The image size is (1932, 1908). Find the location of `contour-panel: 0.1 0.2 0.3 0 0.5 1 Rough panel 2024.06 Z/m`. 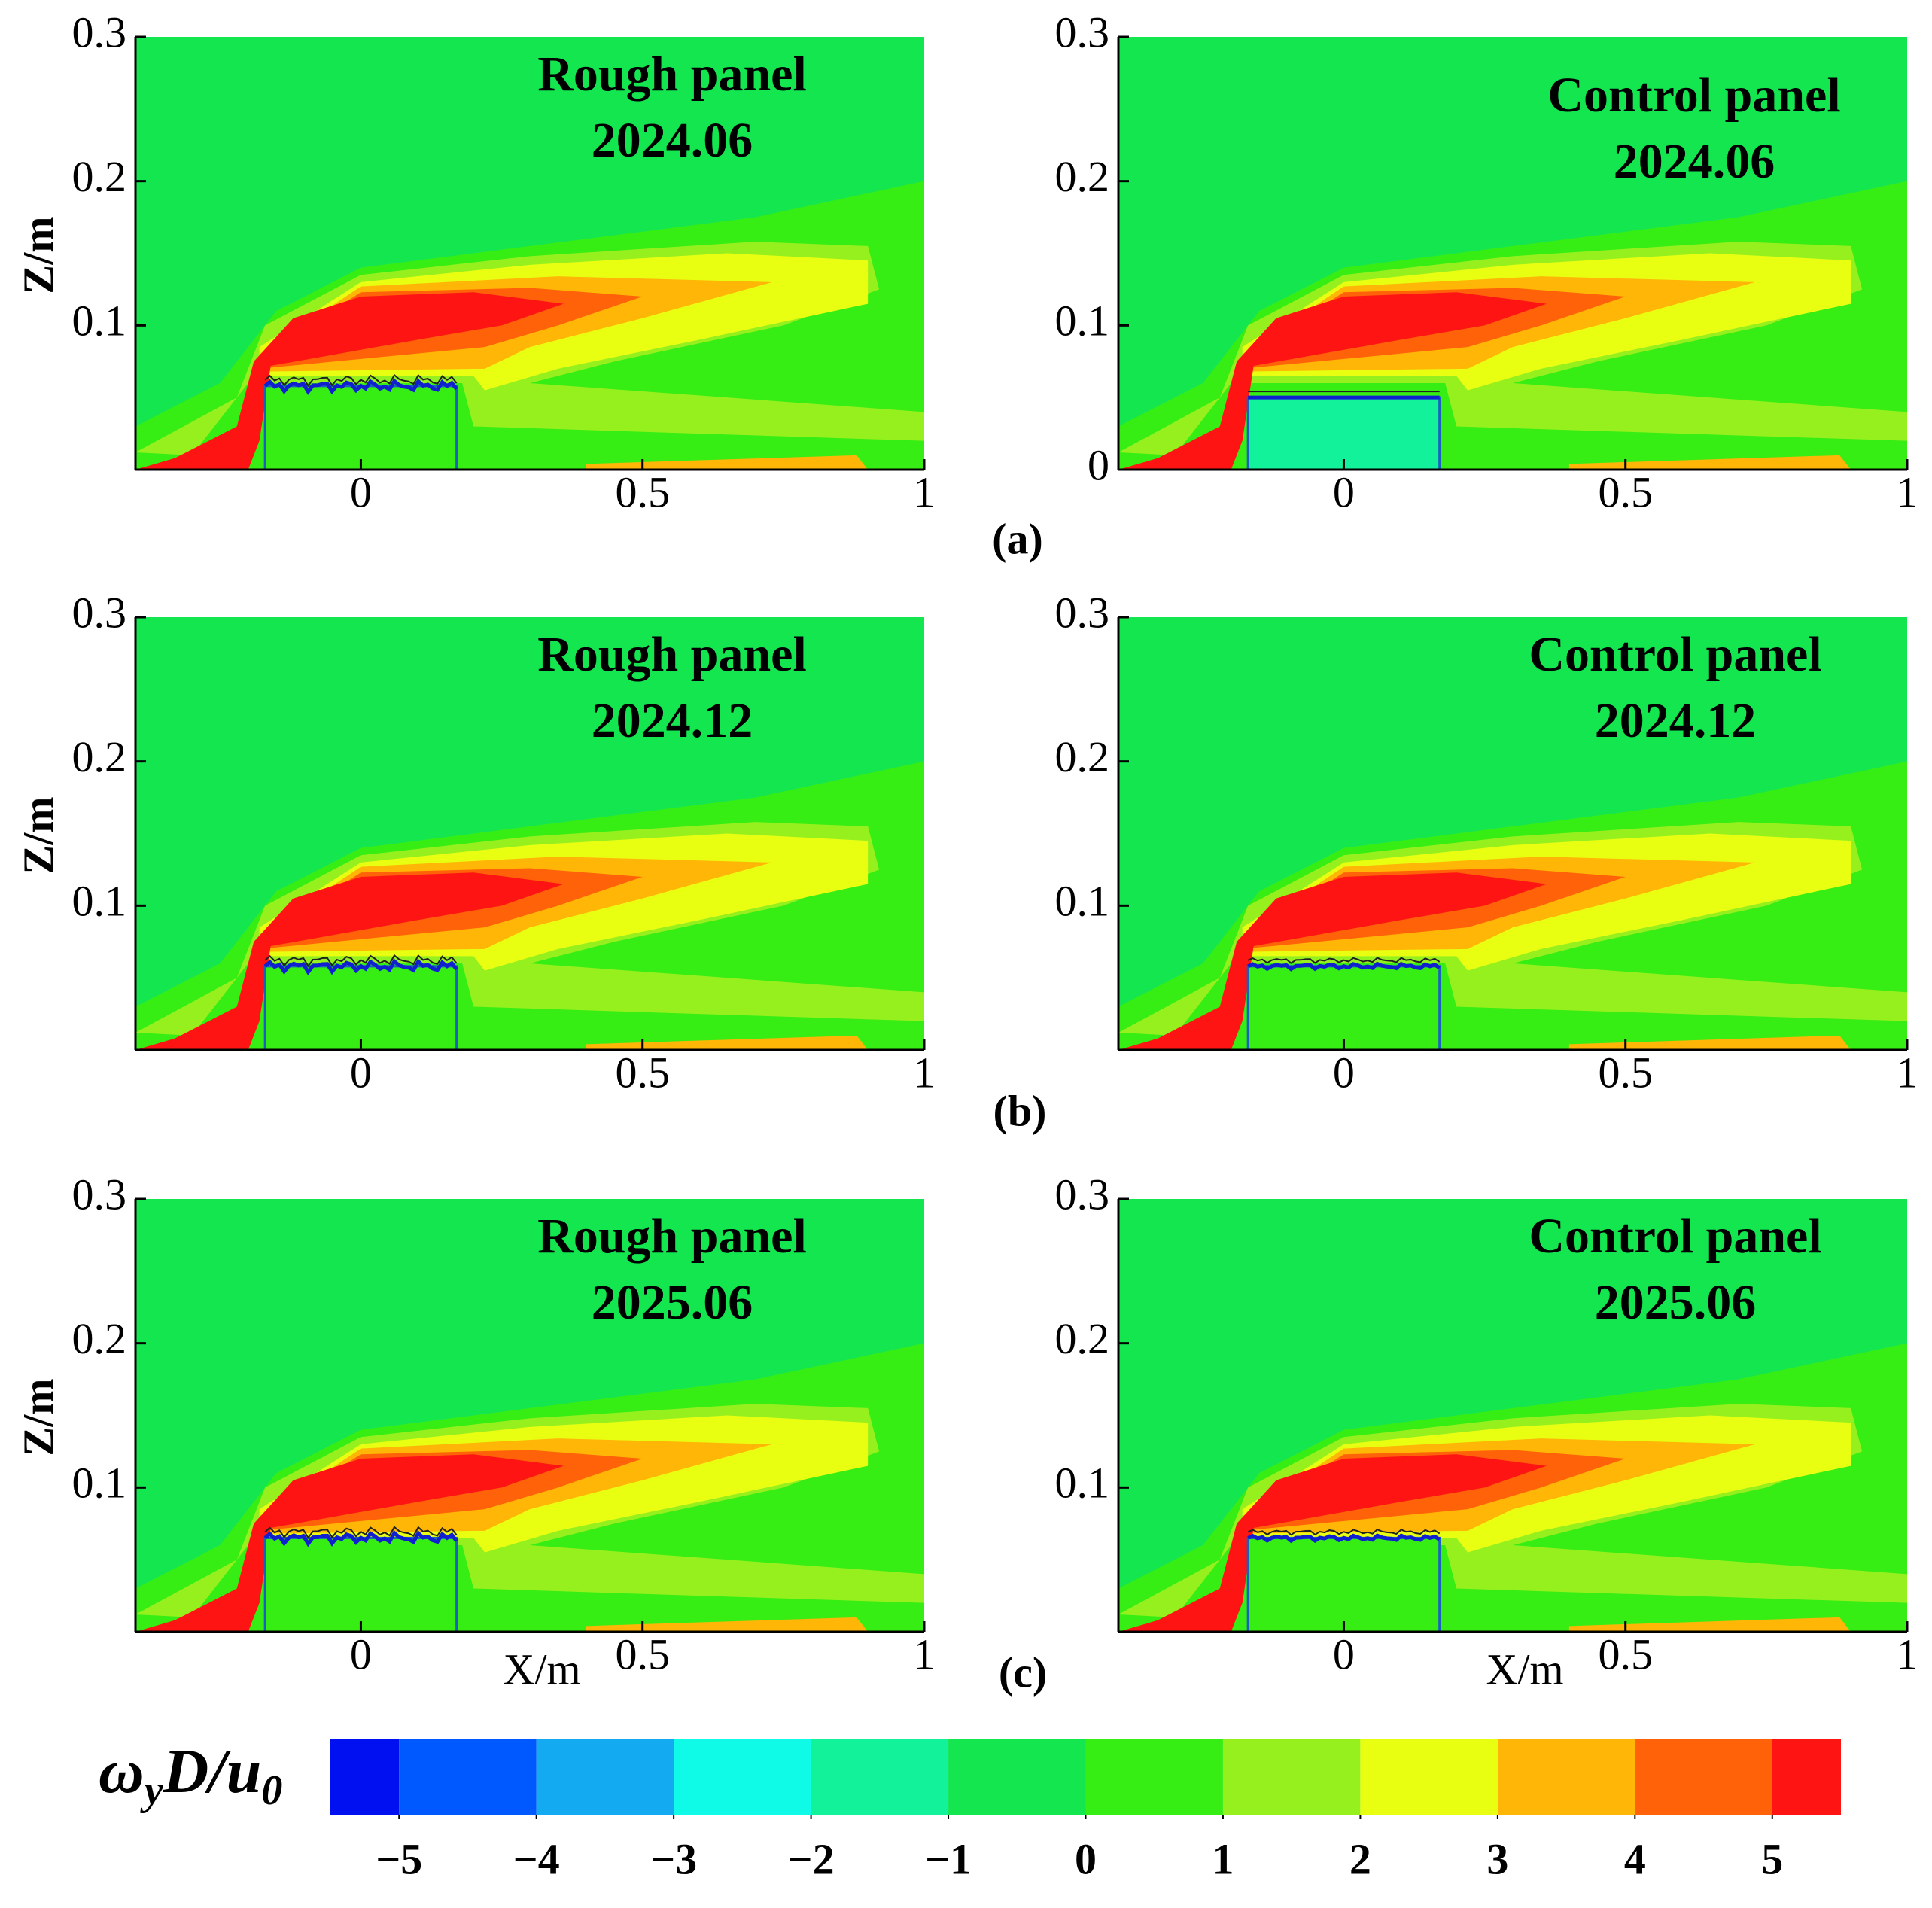

contour-panel: 0.1 0.2 0.3 0 0.5 1 Rough panel 2024.06 Z/m is located at coordinates (474, 262).